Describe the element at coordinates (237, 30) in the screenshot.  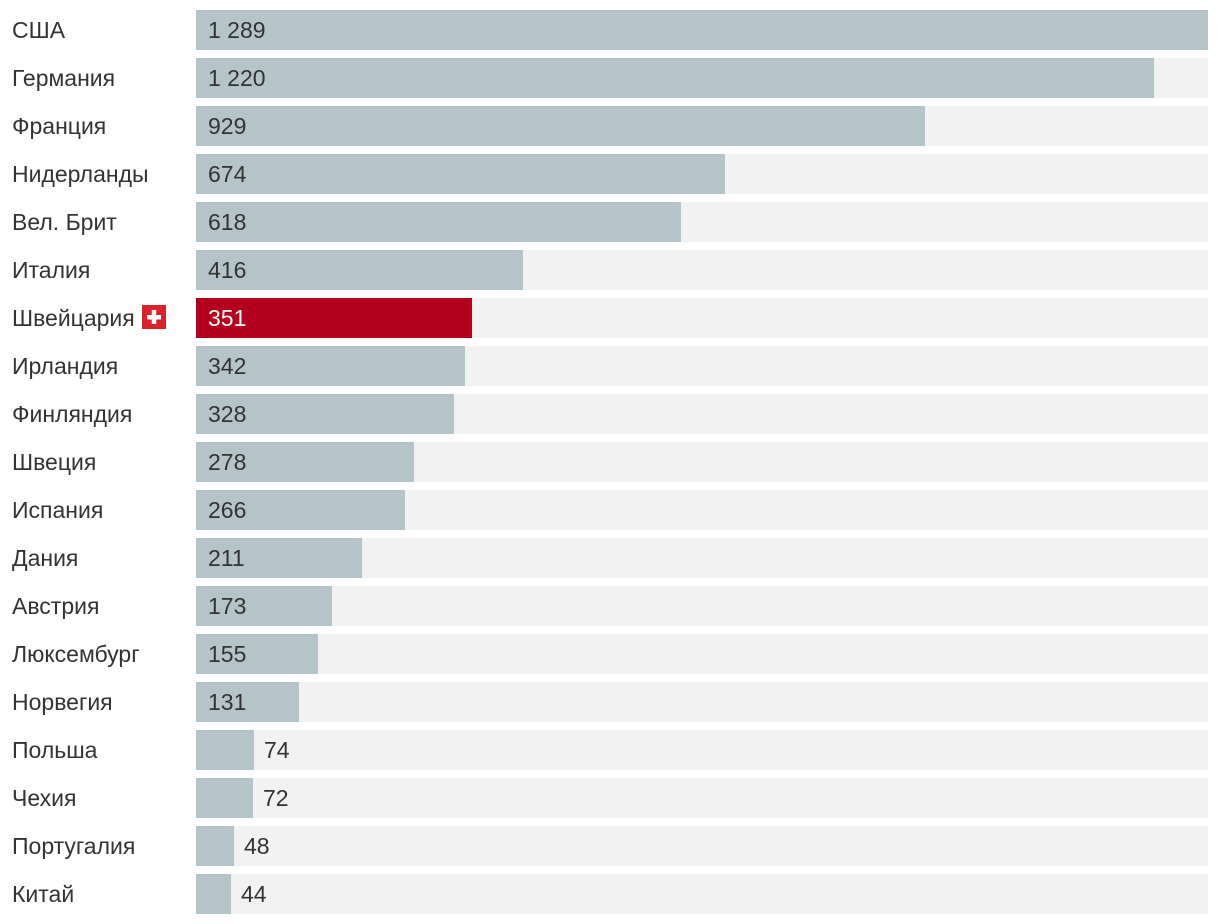
I see `value-label: 1 289` at that location.